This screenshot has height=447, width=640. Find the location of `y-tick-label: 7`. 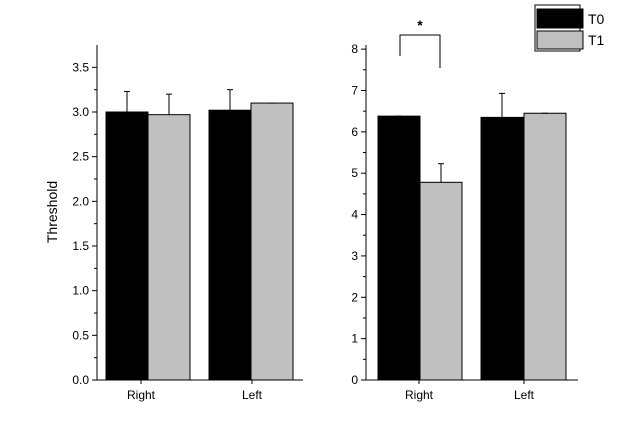

y-tick-label: 7 is located at coordinates (354, 90).